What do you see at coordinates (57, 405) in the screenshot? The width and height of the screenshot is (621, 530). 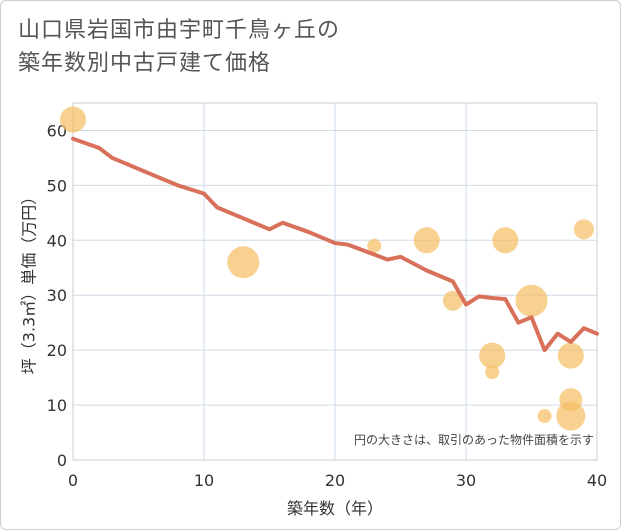 I see `y-tick-label: 10` at bounding box center [57, 405].